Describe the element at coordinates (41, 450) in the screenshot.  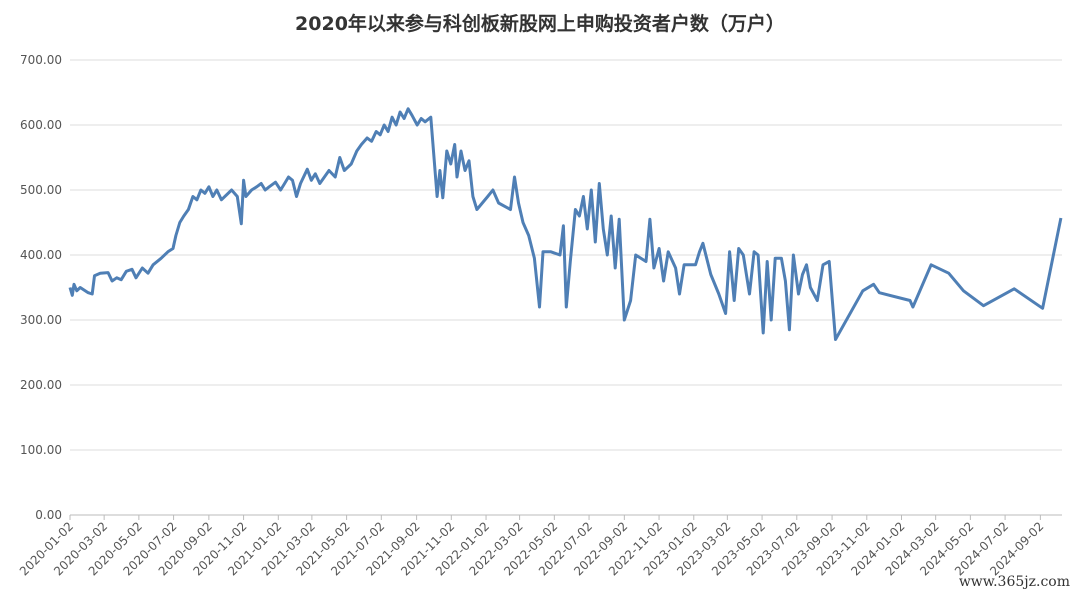
I see `y-tick-label: 100.00` at that location.